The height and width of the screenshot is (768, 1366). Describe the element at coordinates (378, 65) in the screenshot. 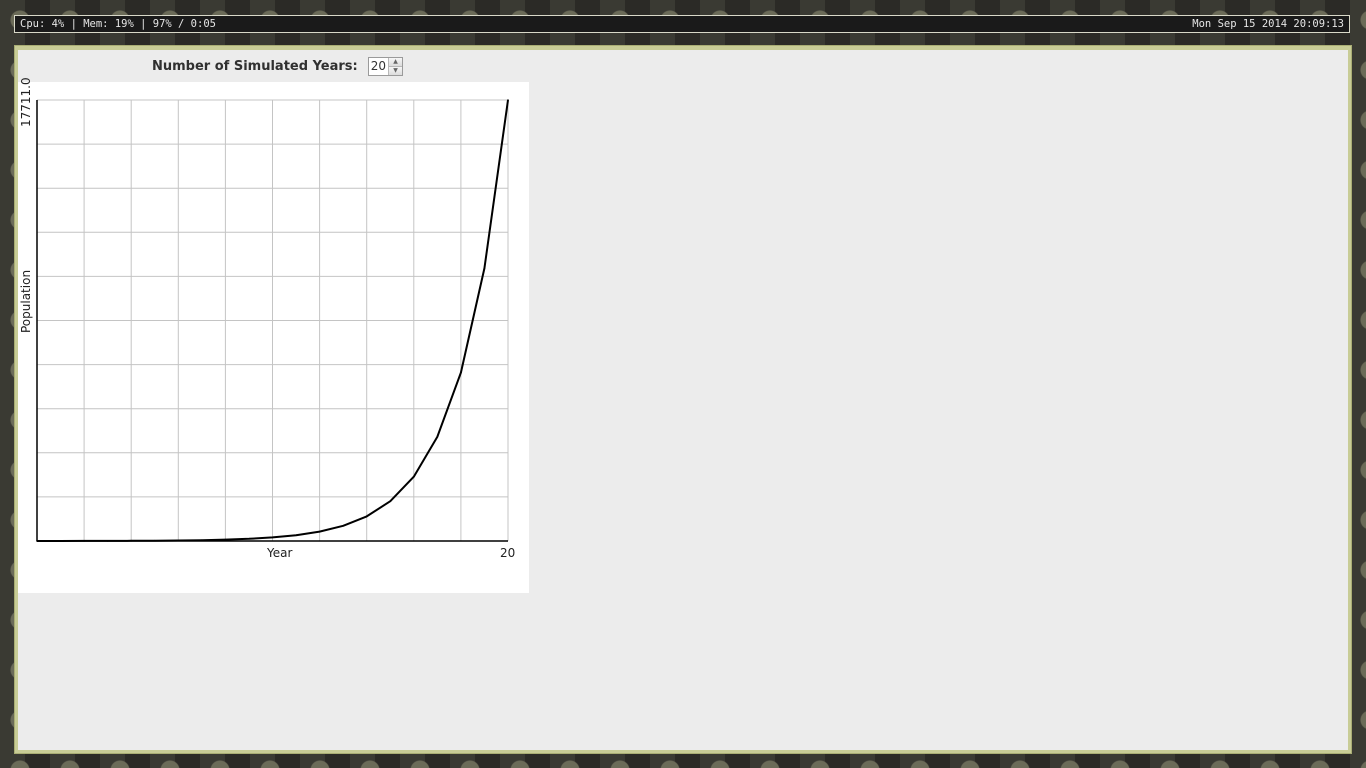

I see `years-value: 20` at that location.